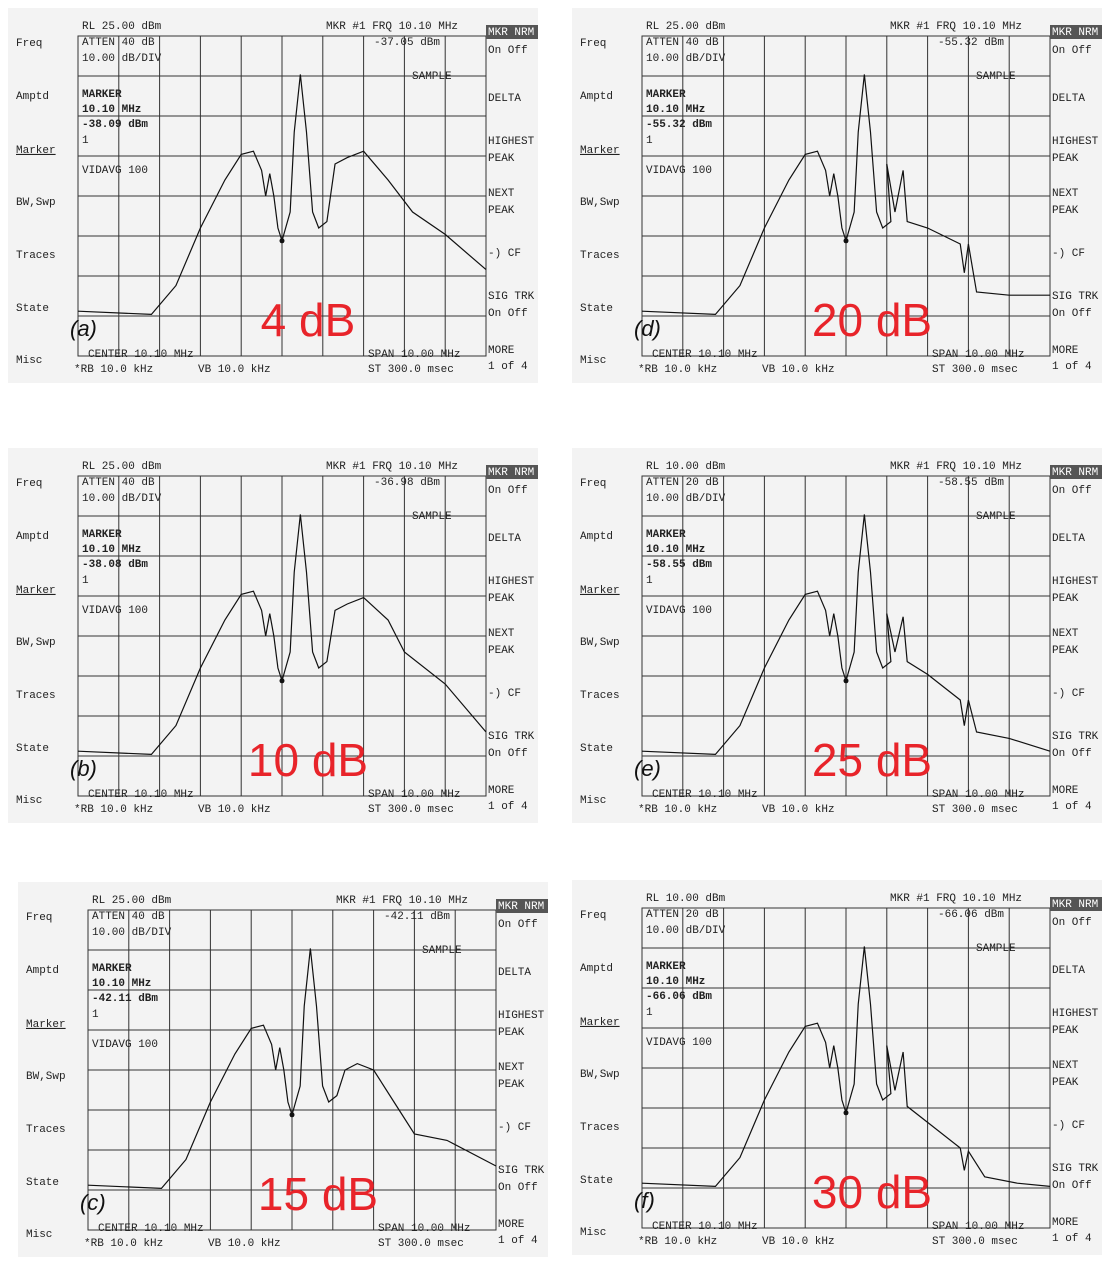 Image resolution: width=1111 pixels, height=1266 pixels. I want to click on softkey-label: MORE, so click(1065, 1223).